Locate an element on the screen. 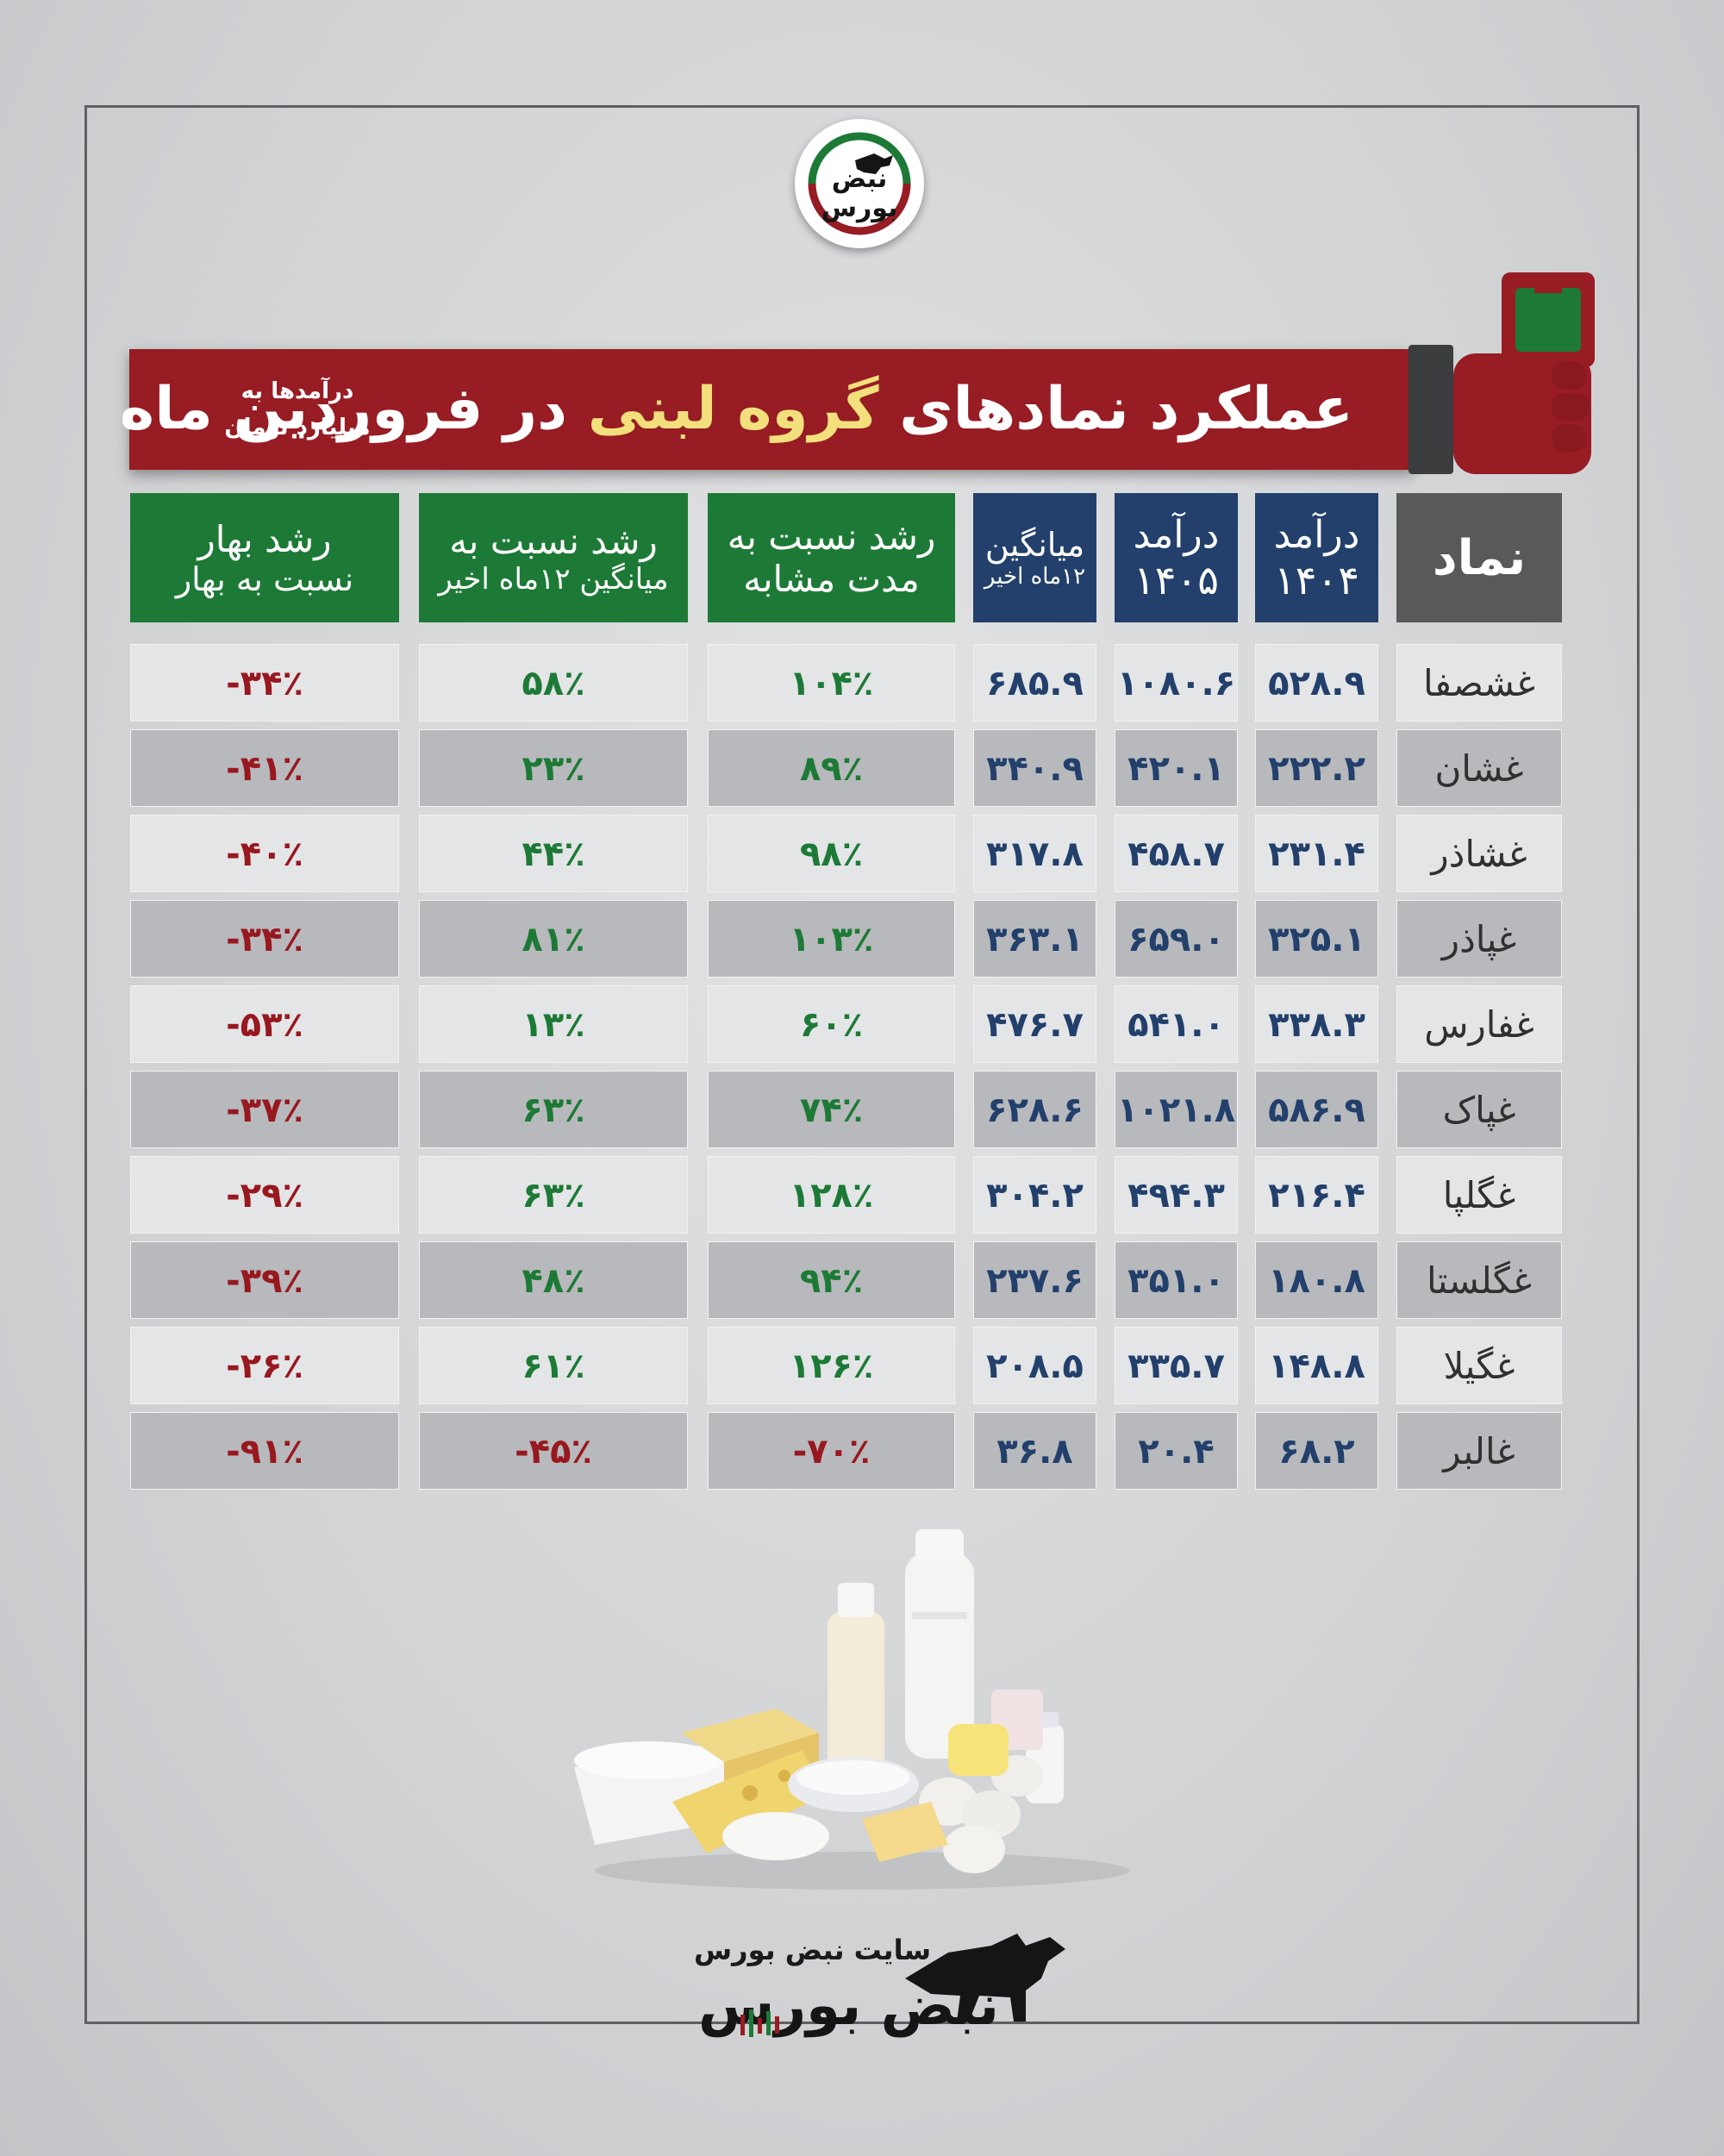 The width and height of the screenshot is (1724, 2156). cell-average: ۳۶۳.۱ is located at coordinates (1034, 939).